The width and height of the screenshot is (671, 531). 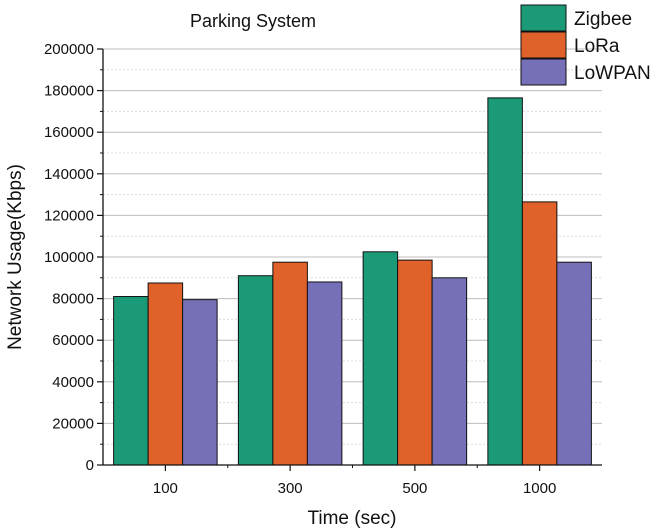 I want to click on y-tick-label: 180000, so click(x=69, y=91).